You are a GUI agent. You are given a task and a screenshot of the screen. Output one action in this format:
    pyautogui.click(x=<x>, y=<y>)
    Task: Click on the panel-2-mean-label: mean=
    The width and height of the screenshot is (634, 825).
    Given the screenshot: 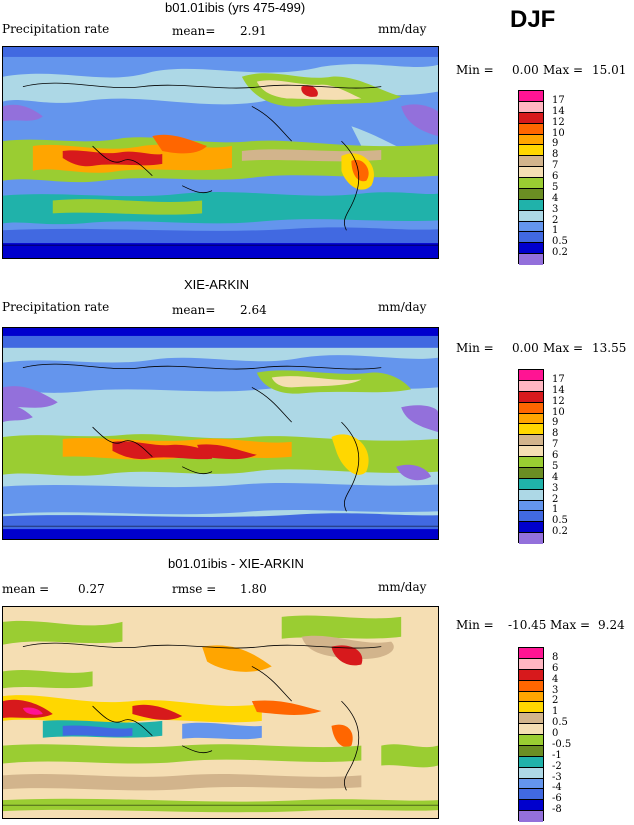 What is the action you would take?
    pyautogui.click(x=194, y=310)
    